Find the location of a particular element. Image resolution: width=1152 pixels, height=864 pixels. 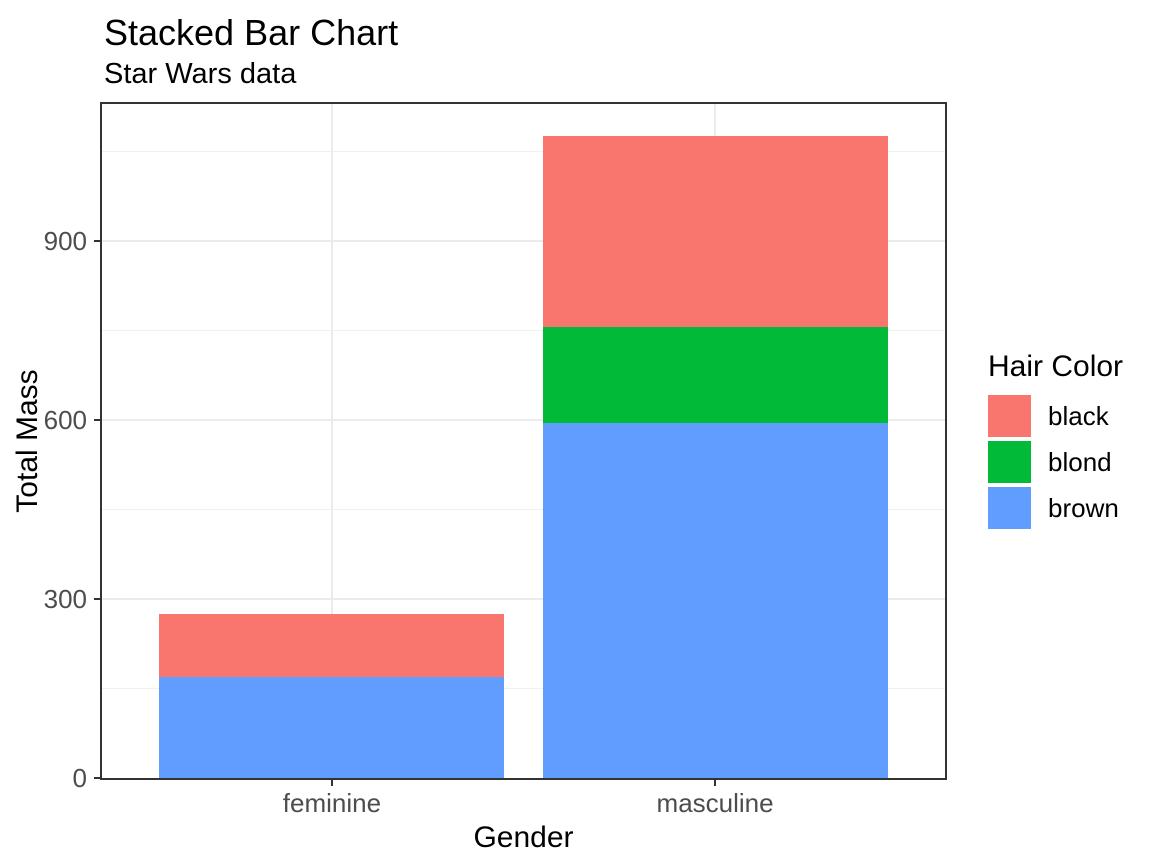

legend: Hair Color black blond brown is located at coordinates (1055, 441).